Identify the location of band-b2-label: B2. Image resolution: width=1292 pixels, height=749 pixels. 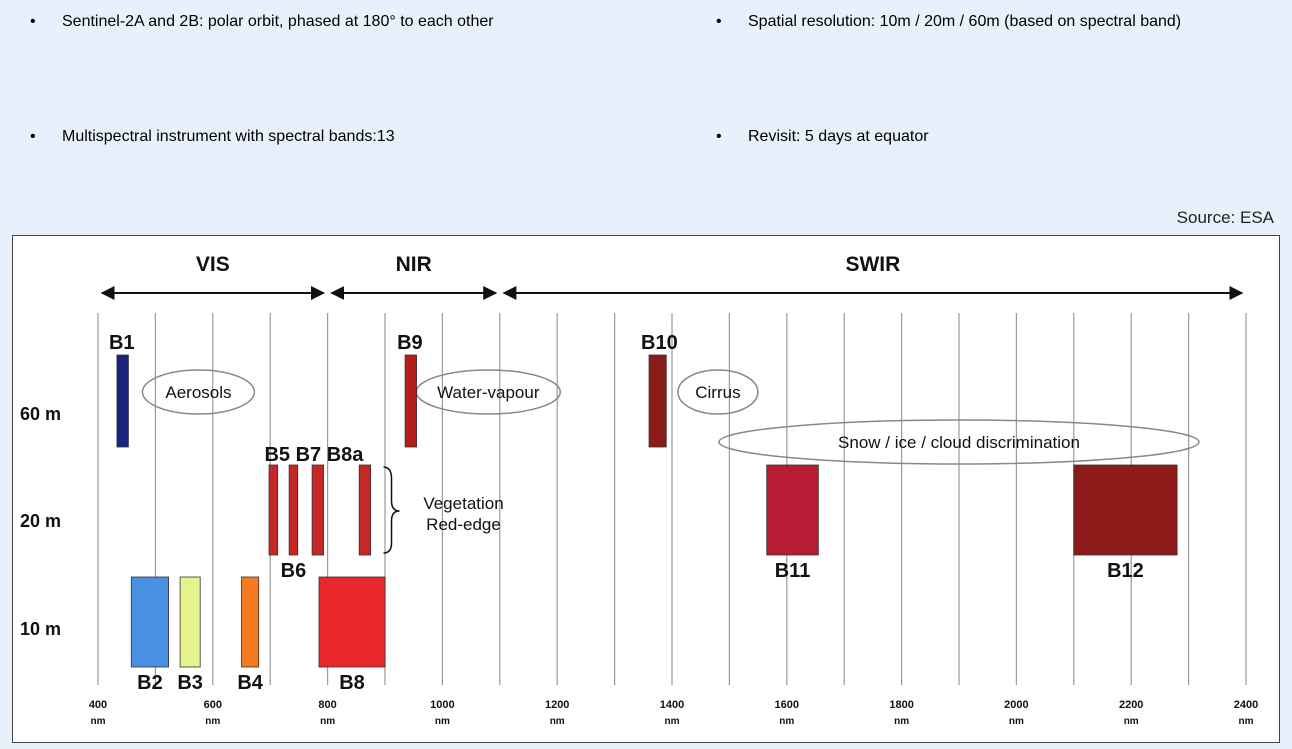
(150, 683).